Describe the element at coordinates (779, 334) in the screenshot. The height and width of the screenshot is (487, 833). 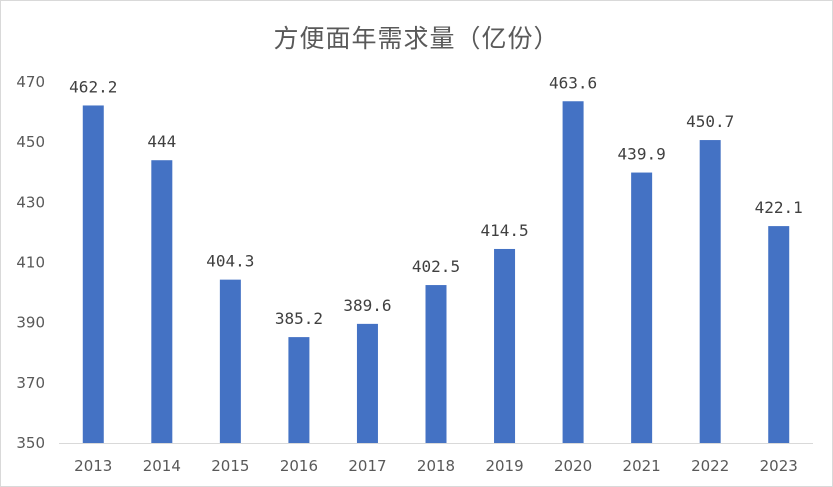
I see `bar-2023` at that location.